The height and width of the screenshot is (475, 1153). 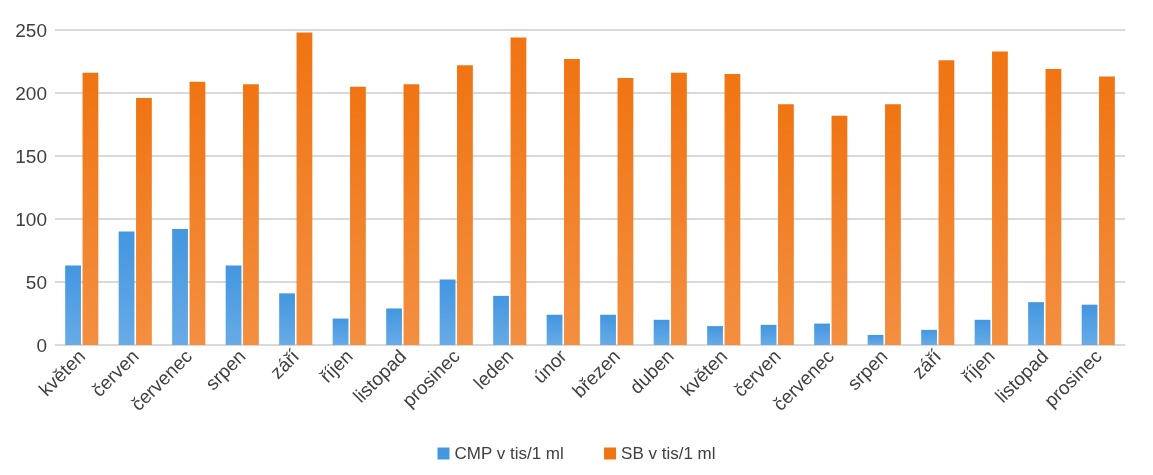 I want to click on y-tick-label: 100, so click(x=31, y=219).